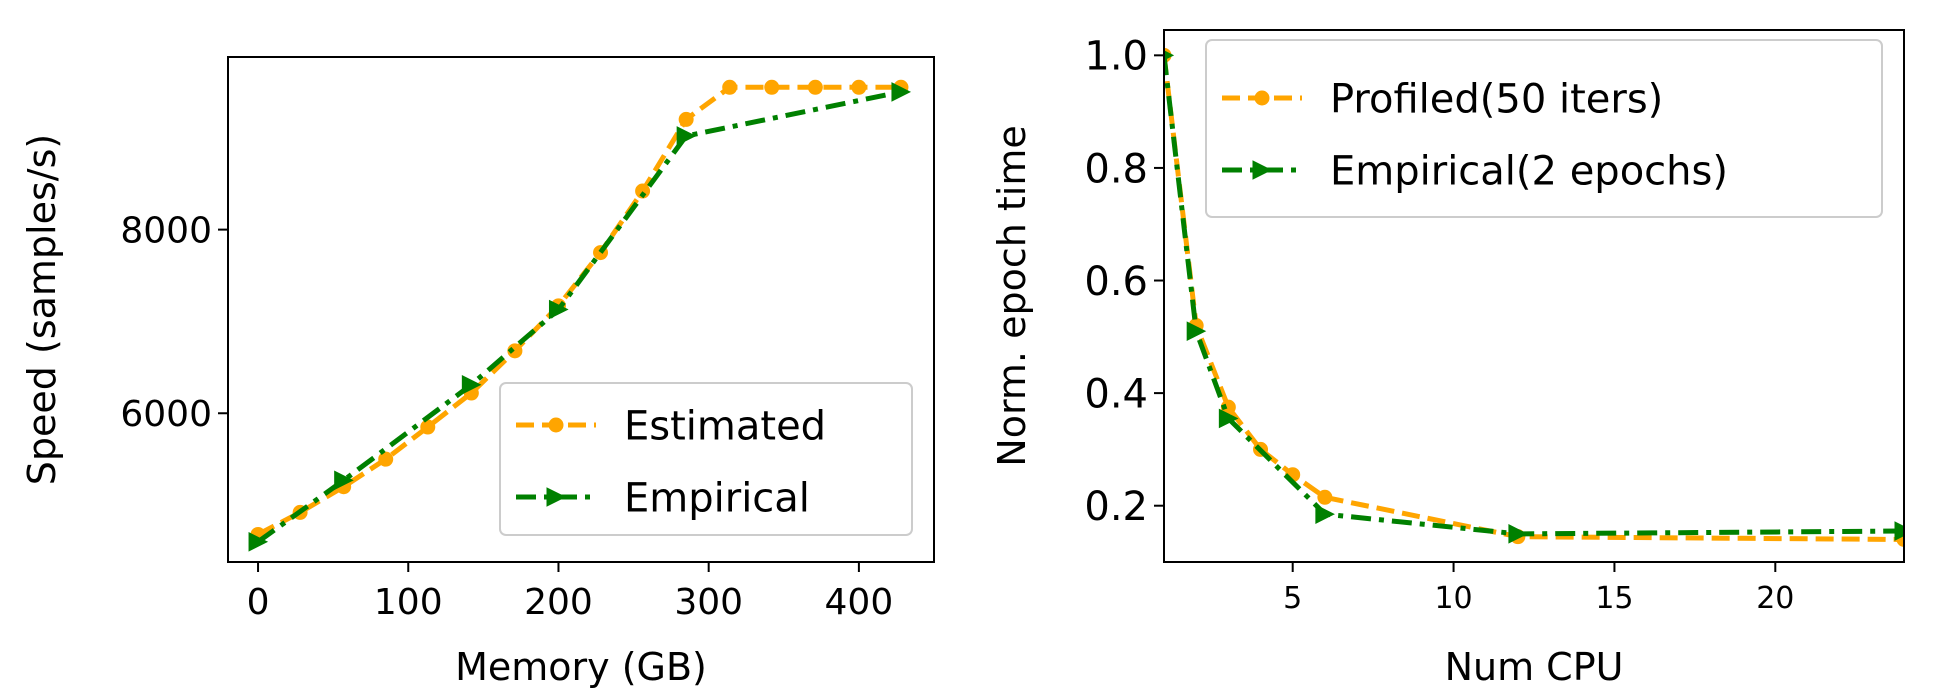 The image size is (1940, 698). I want to click on x-axis-label: Num CPU, so click(1534, 667).